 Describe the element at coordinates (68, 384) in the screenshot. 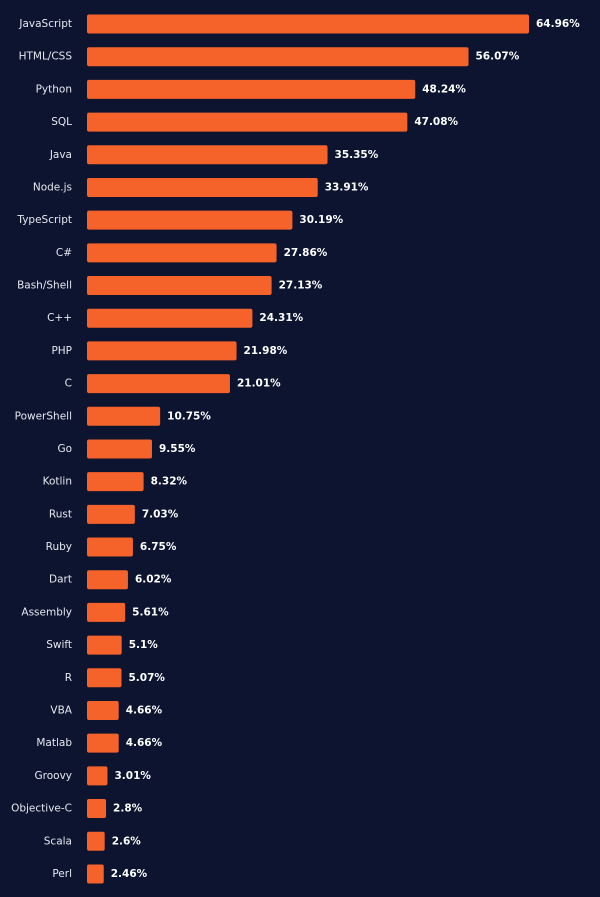

I see `category-label: C` at that location.